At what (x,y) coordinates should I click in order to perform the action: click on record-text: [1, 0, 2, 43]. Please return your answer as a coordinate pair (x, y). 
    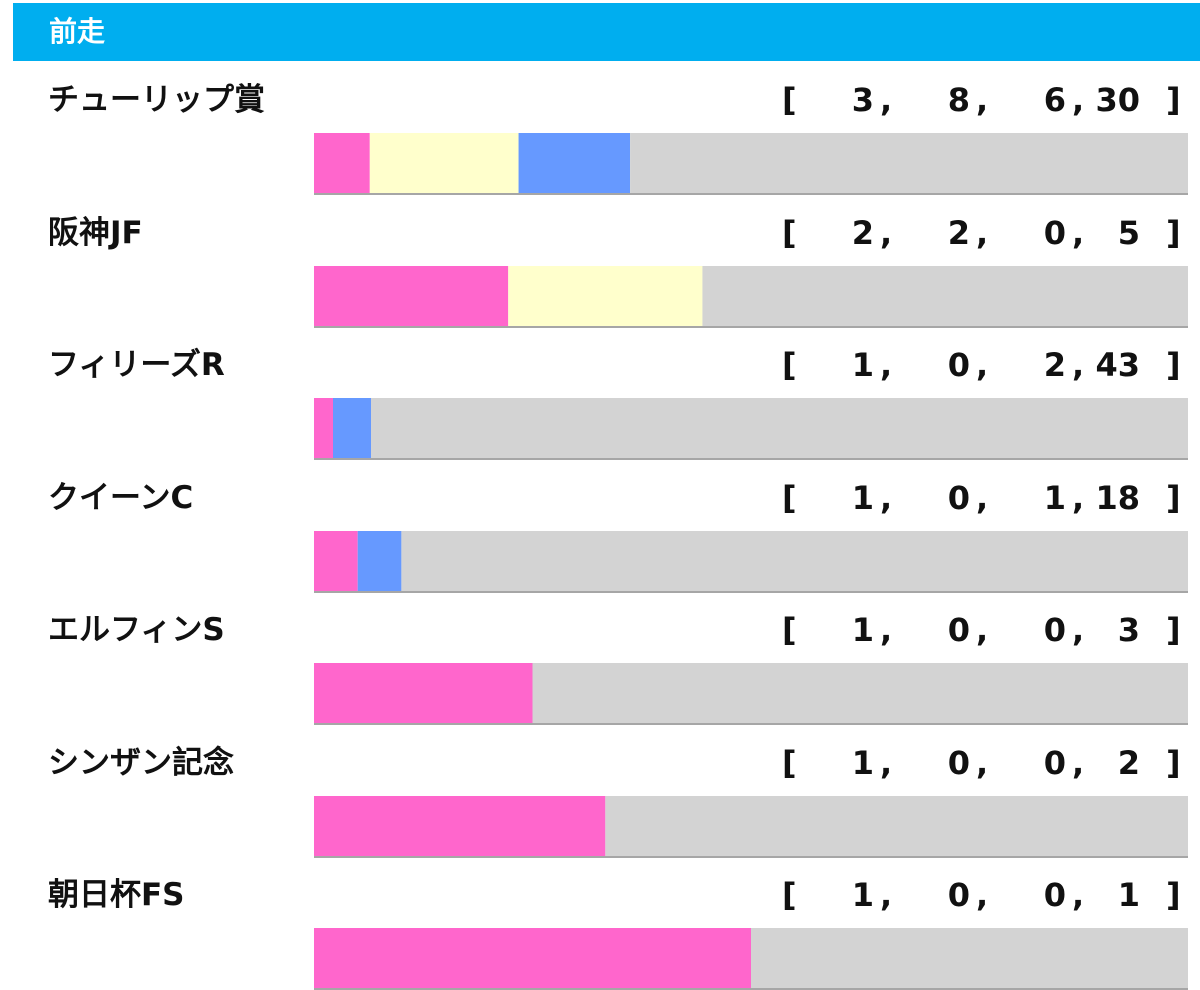
    Looking at the image, I should click on (982, 365).